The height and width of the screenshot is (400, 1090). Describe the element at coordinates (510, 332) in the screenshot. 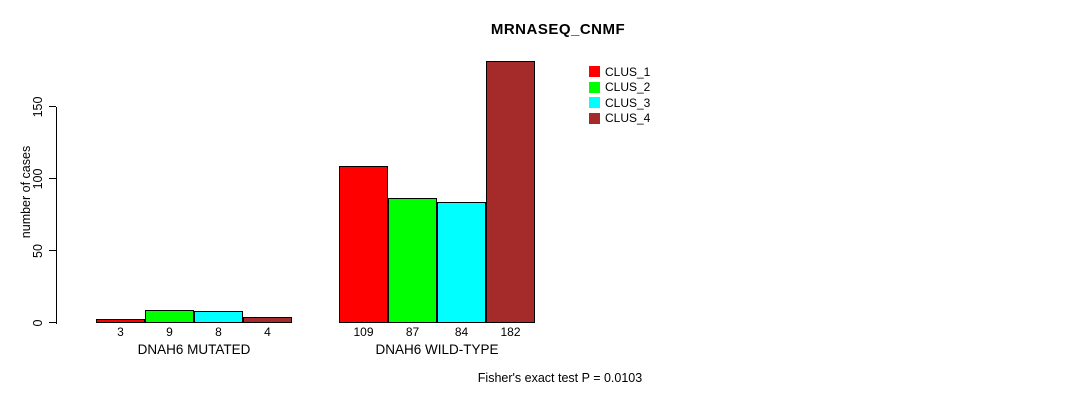

I see `bar-value-label: 182` at that location.